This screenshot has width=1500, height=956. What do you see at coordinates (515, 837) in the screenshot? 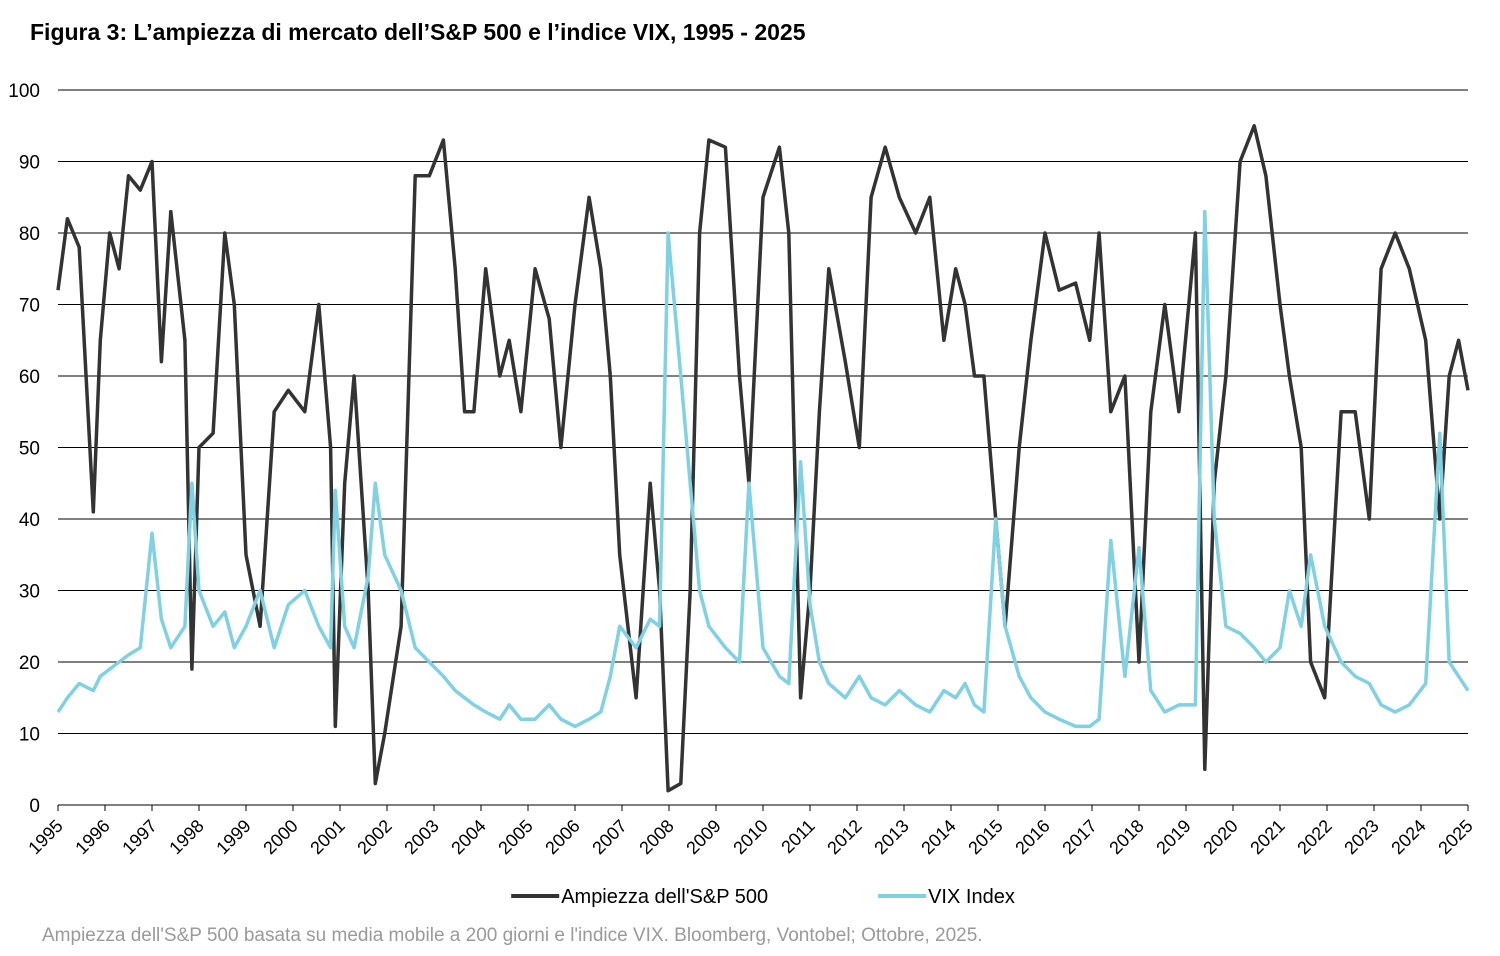
I see `x-tick-label: 2005` at bounding box center [515, 837].